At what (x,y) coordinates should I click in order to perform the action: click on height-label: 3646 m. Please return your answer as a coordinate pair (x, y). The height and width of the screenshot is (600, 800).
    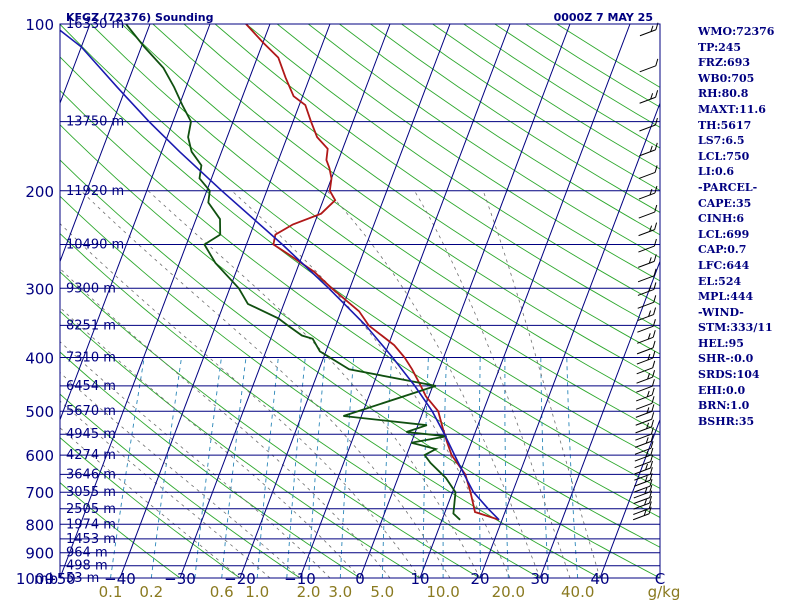
    Looking at the image, I should click on (91, 474).